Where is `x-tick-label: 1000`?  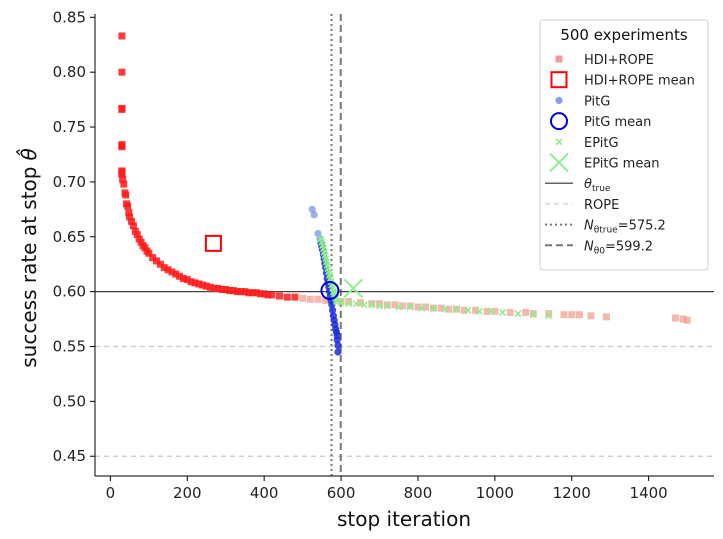 x-tick-label: 1000 is located at coordinates (495, 493).